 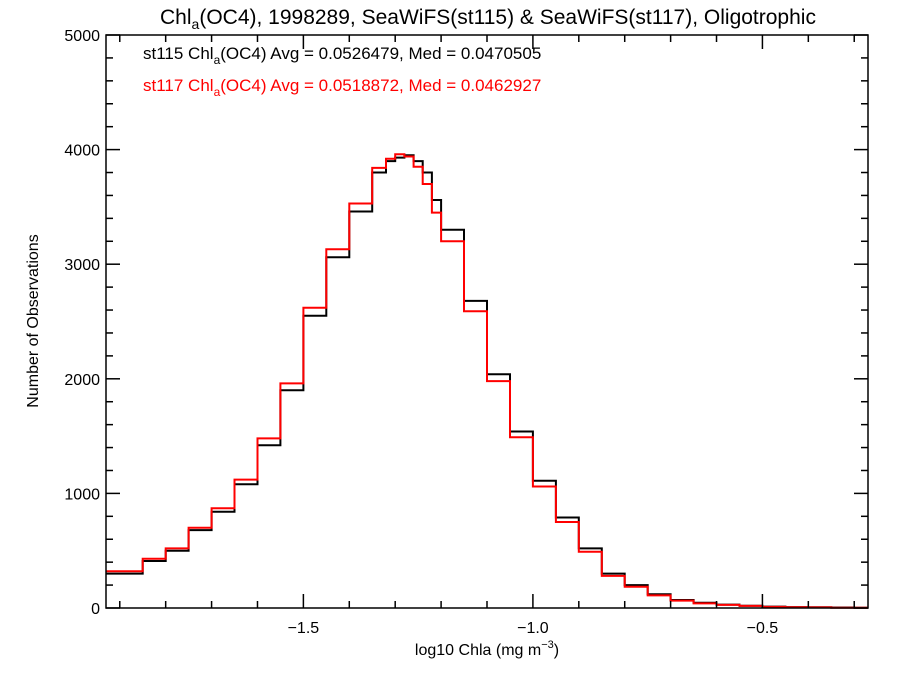 I want to click on y-axis-title: Number of Observations, so click(x=33, y=320).